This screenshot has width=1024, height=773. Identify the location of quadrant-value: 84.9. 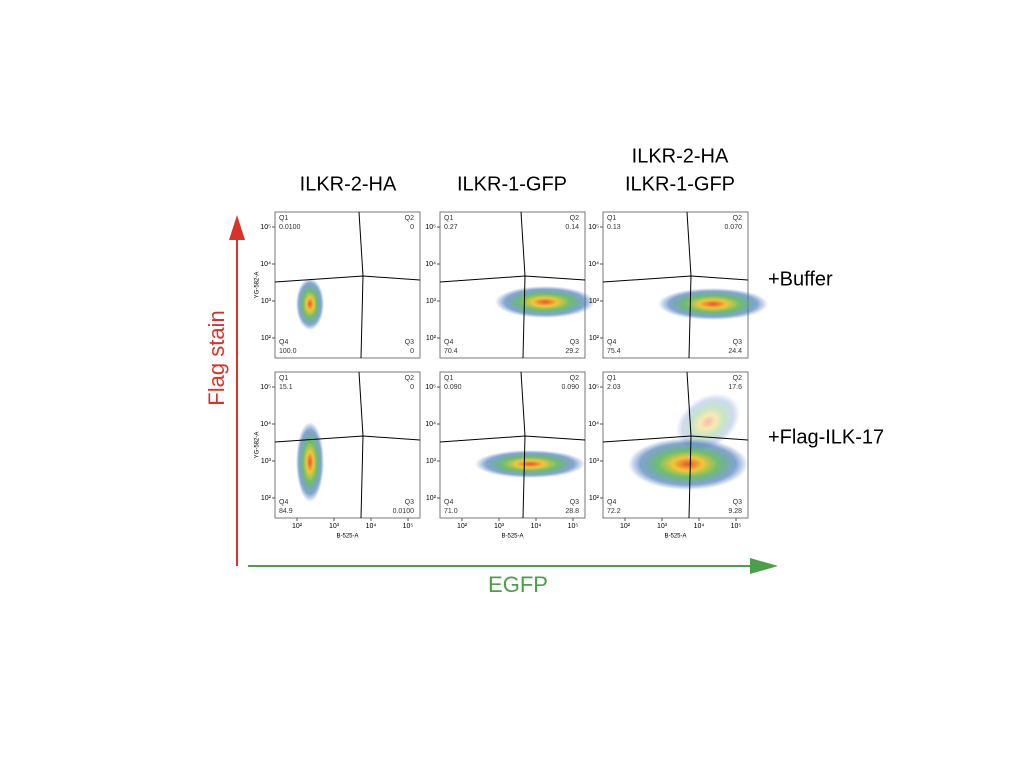
(286, 511).